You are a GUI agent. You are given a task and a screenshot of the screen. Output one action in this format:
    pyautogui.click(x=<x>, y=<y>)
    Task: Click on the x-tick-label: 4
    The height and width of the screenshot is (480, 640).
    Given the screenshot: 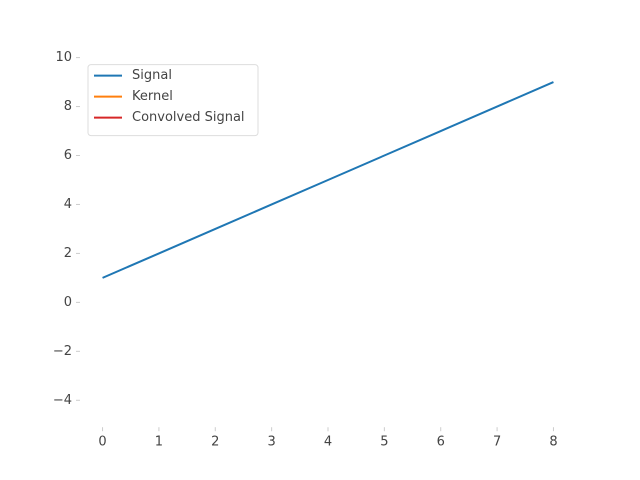 What is the action you would take?
    pyautogui.click(x=328, y=442)
    